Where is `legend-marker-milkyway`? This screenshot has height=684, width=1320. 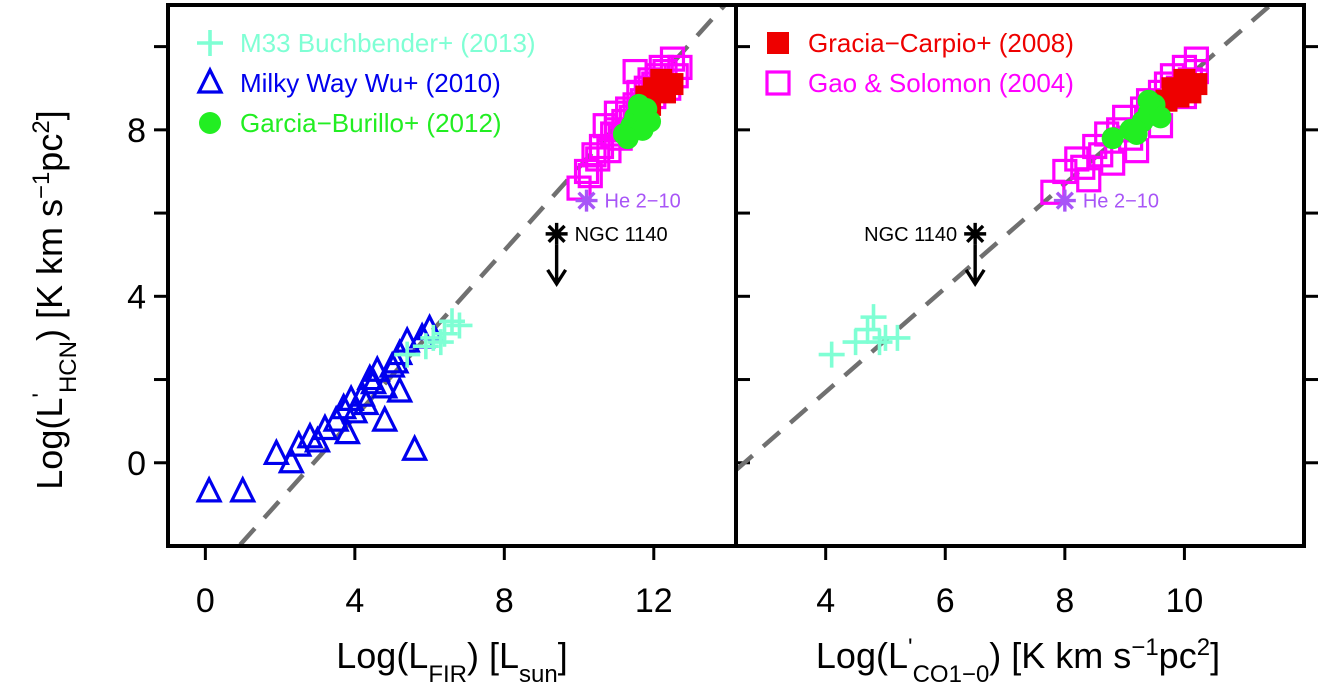 legend-marker-milkyway is located at coordinates (210, 80).